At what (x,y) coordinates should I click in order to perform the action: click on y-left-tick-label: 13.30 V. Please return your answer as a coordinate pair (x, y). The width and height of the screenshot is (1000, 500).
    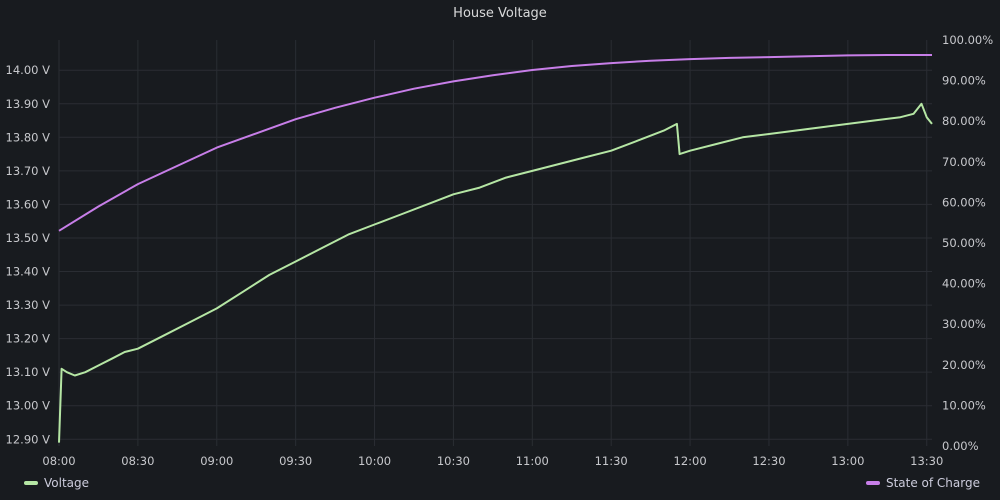
    Looking at the image, I should click on (28, 305).